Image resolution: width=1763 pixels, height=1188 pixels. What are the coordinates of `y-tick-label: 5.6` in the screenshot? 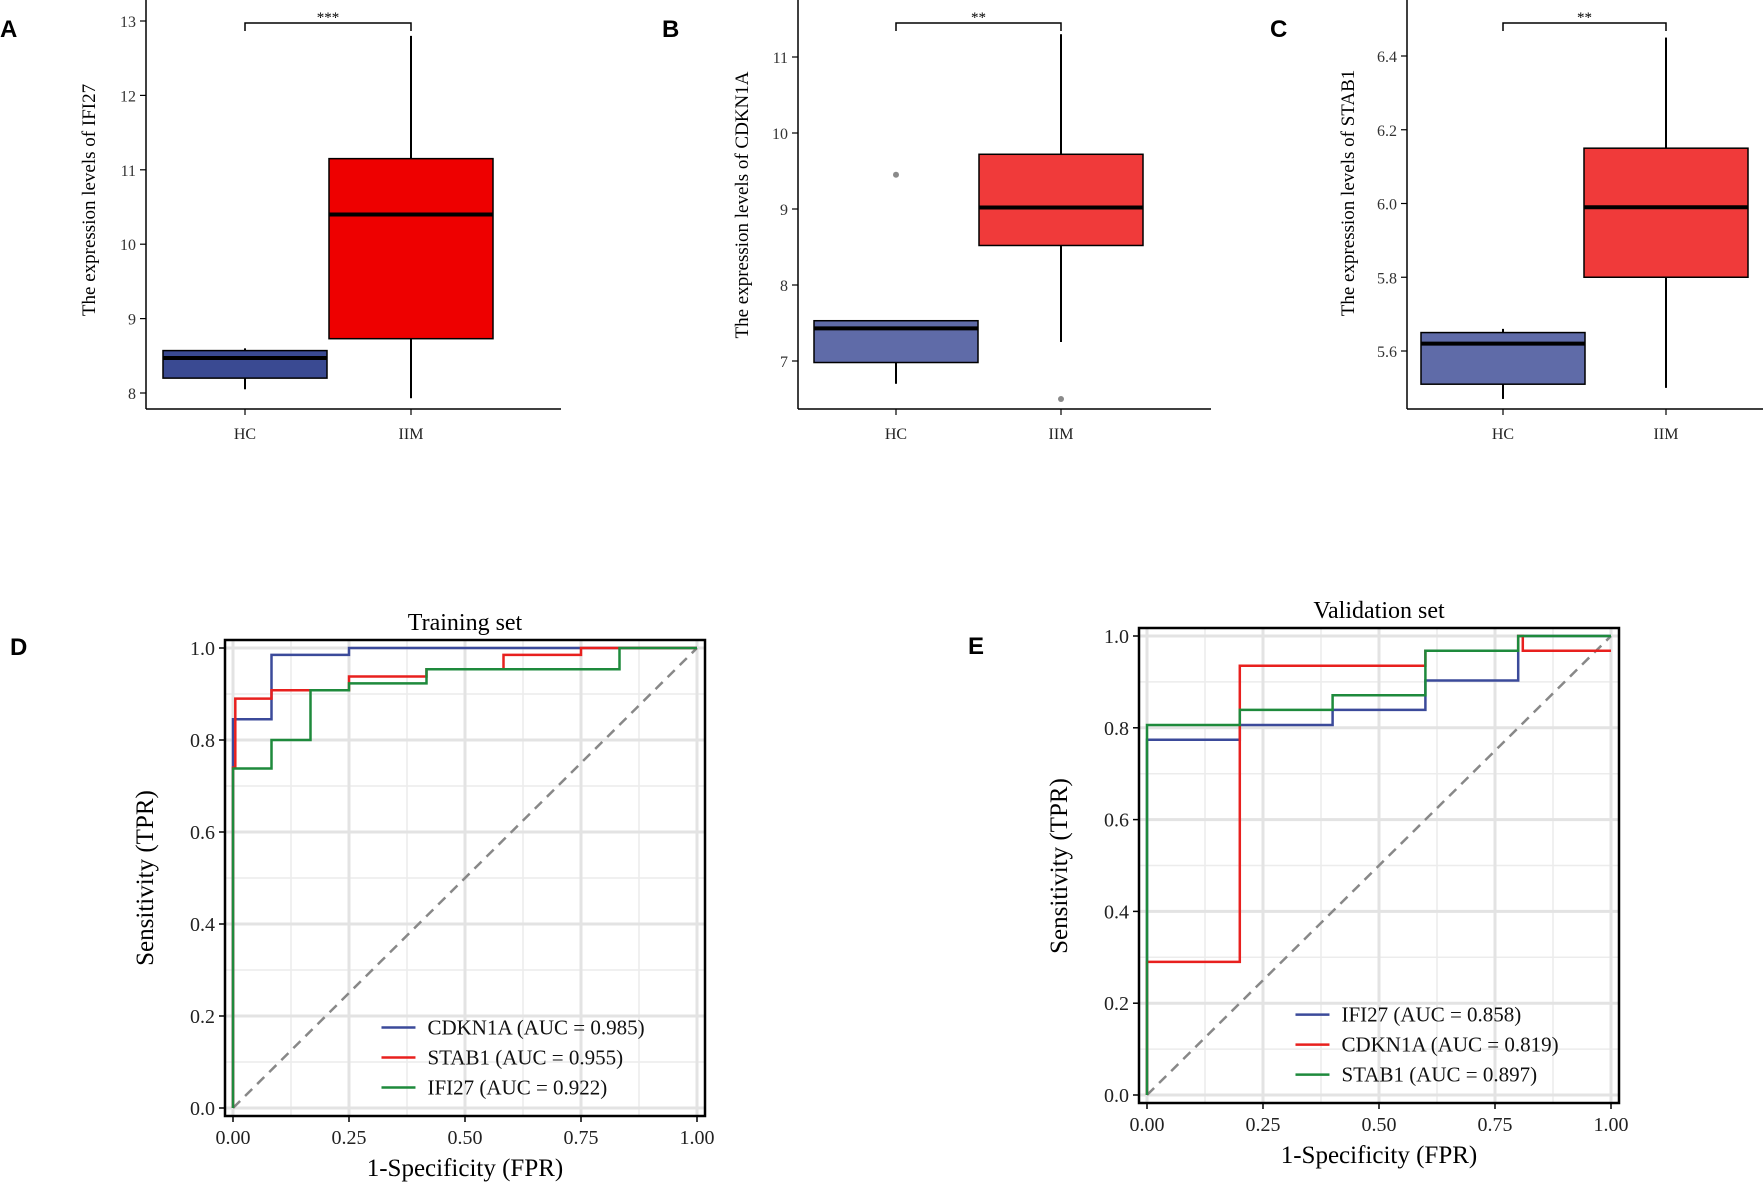 It's located at (1387, 352).